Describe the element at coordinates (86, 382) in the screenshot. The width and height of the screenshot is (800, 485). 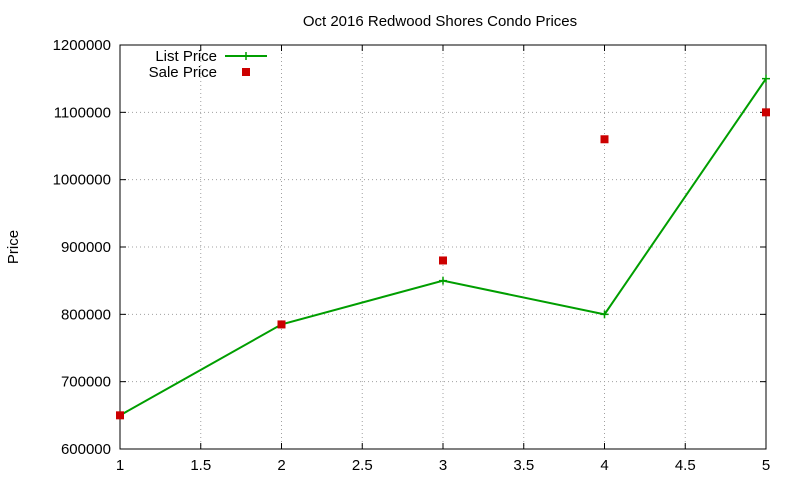
I see `y-tick-label: 700000` at that location.